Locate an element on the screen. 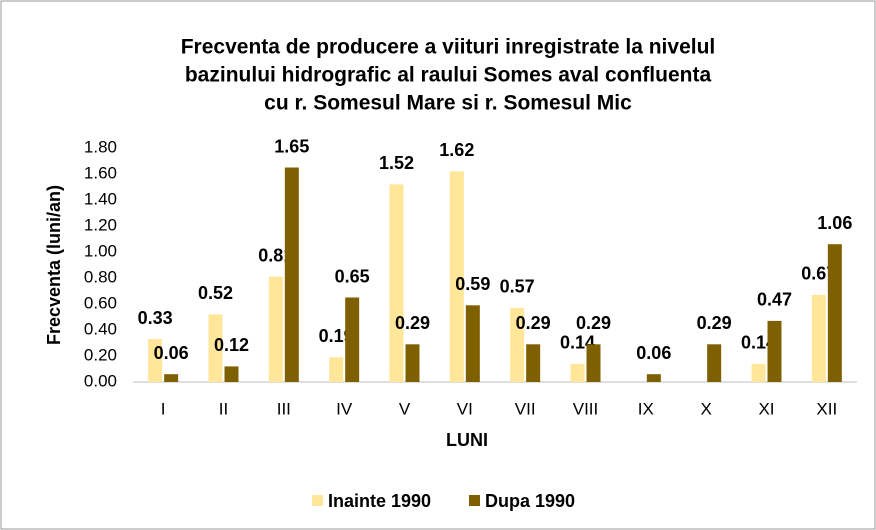 Image resolution: width=876 pixels, height=530 pixels. data-label: 1.06 is located at coordinates (834, 223).